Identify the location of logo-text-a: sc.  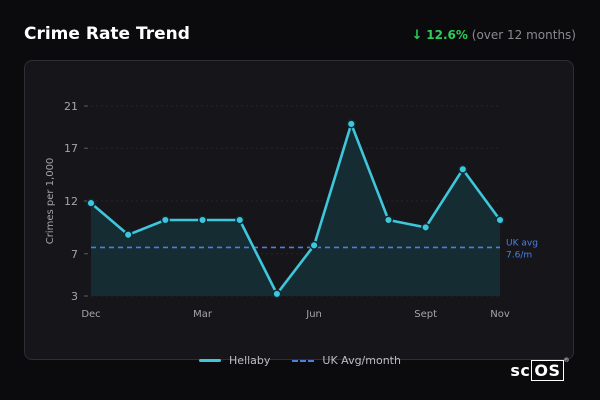
(520, 370).